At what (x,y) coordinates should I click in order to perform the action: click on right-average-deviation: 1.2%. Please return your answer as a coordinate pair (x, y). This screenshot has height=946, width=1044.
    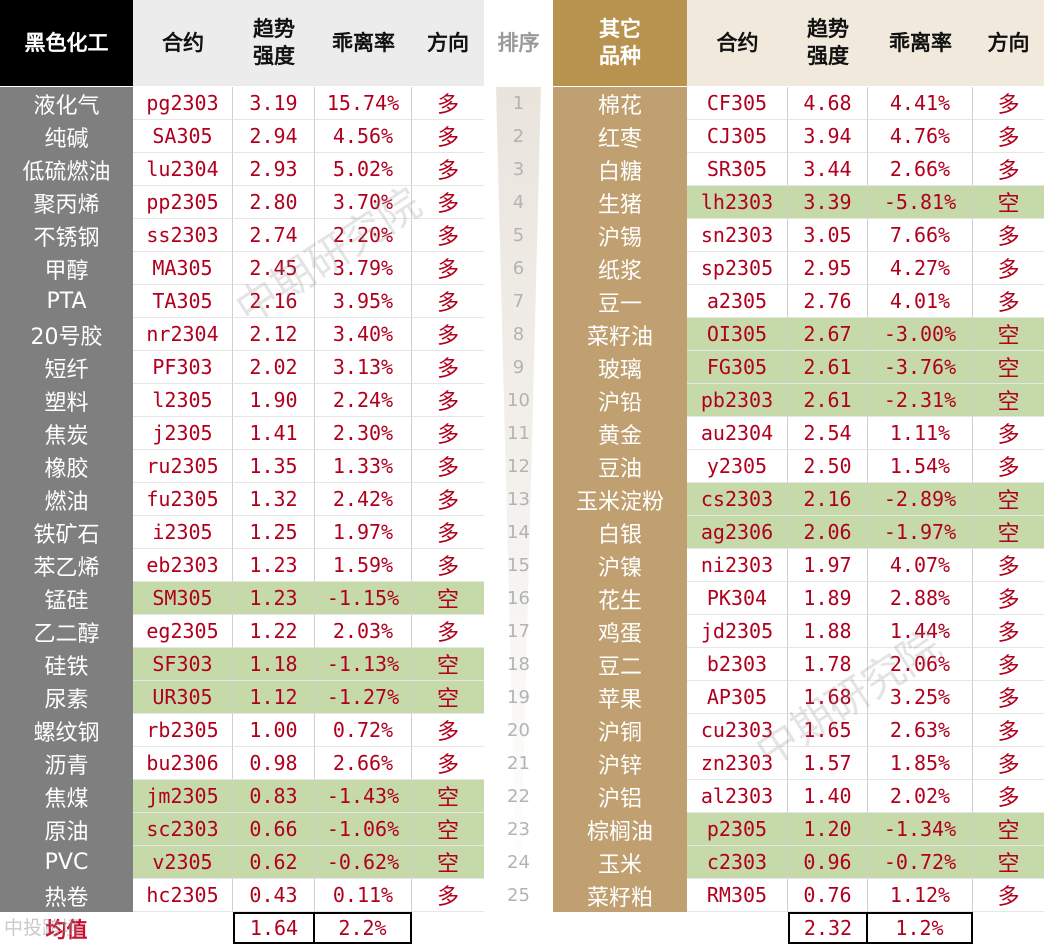
    Looking at the image, I should click on (920, 928).